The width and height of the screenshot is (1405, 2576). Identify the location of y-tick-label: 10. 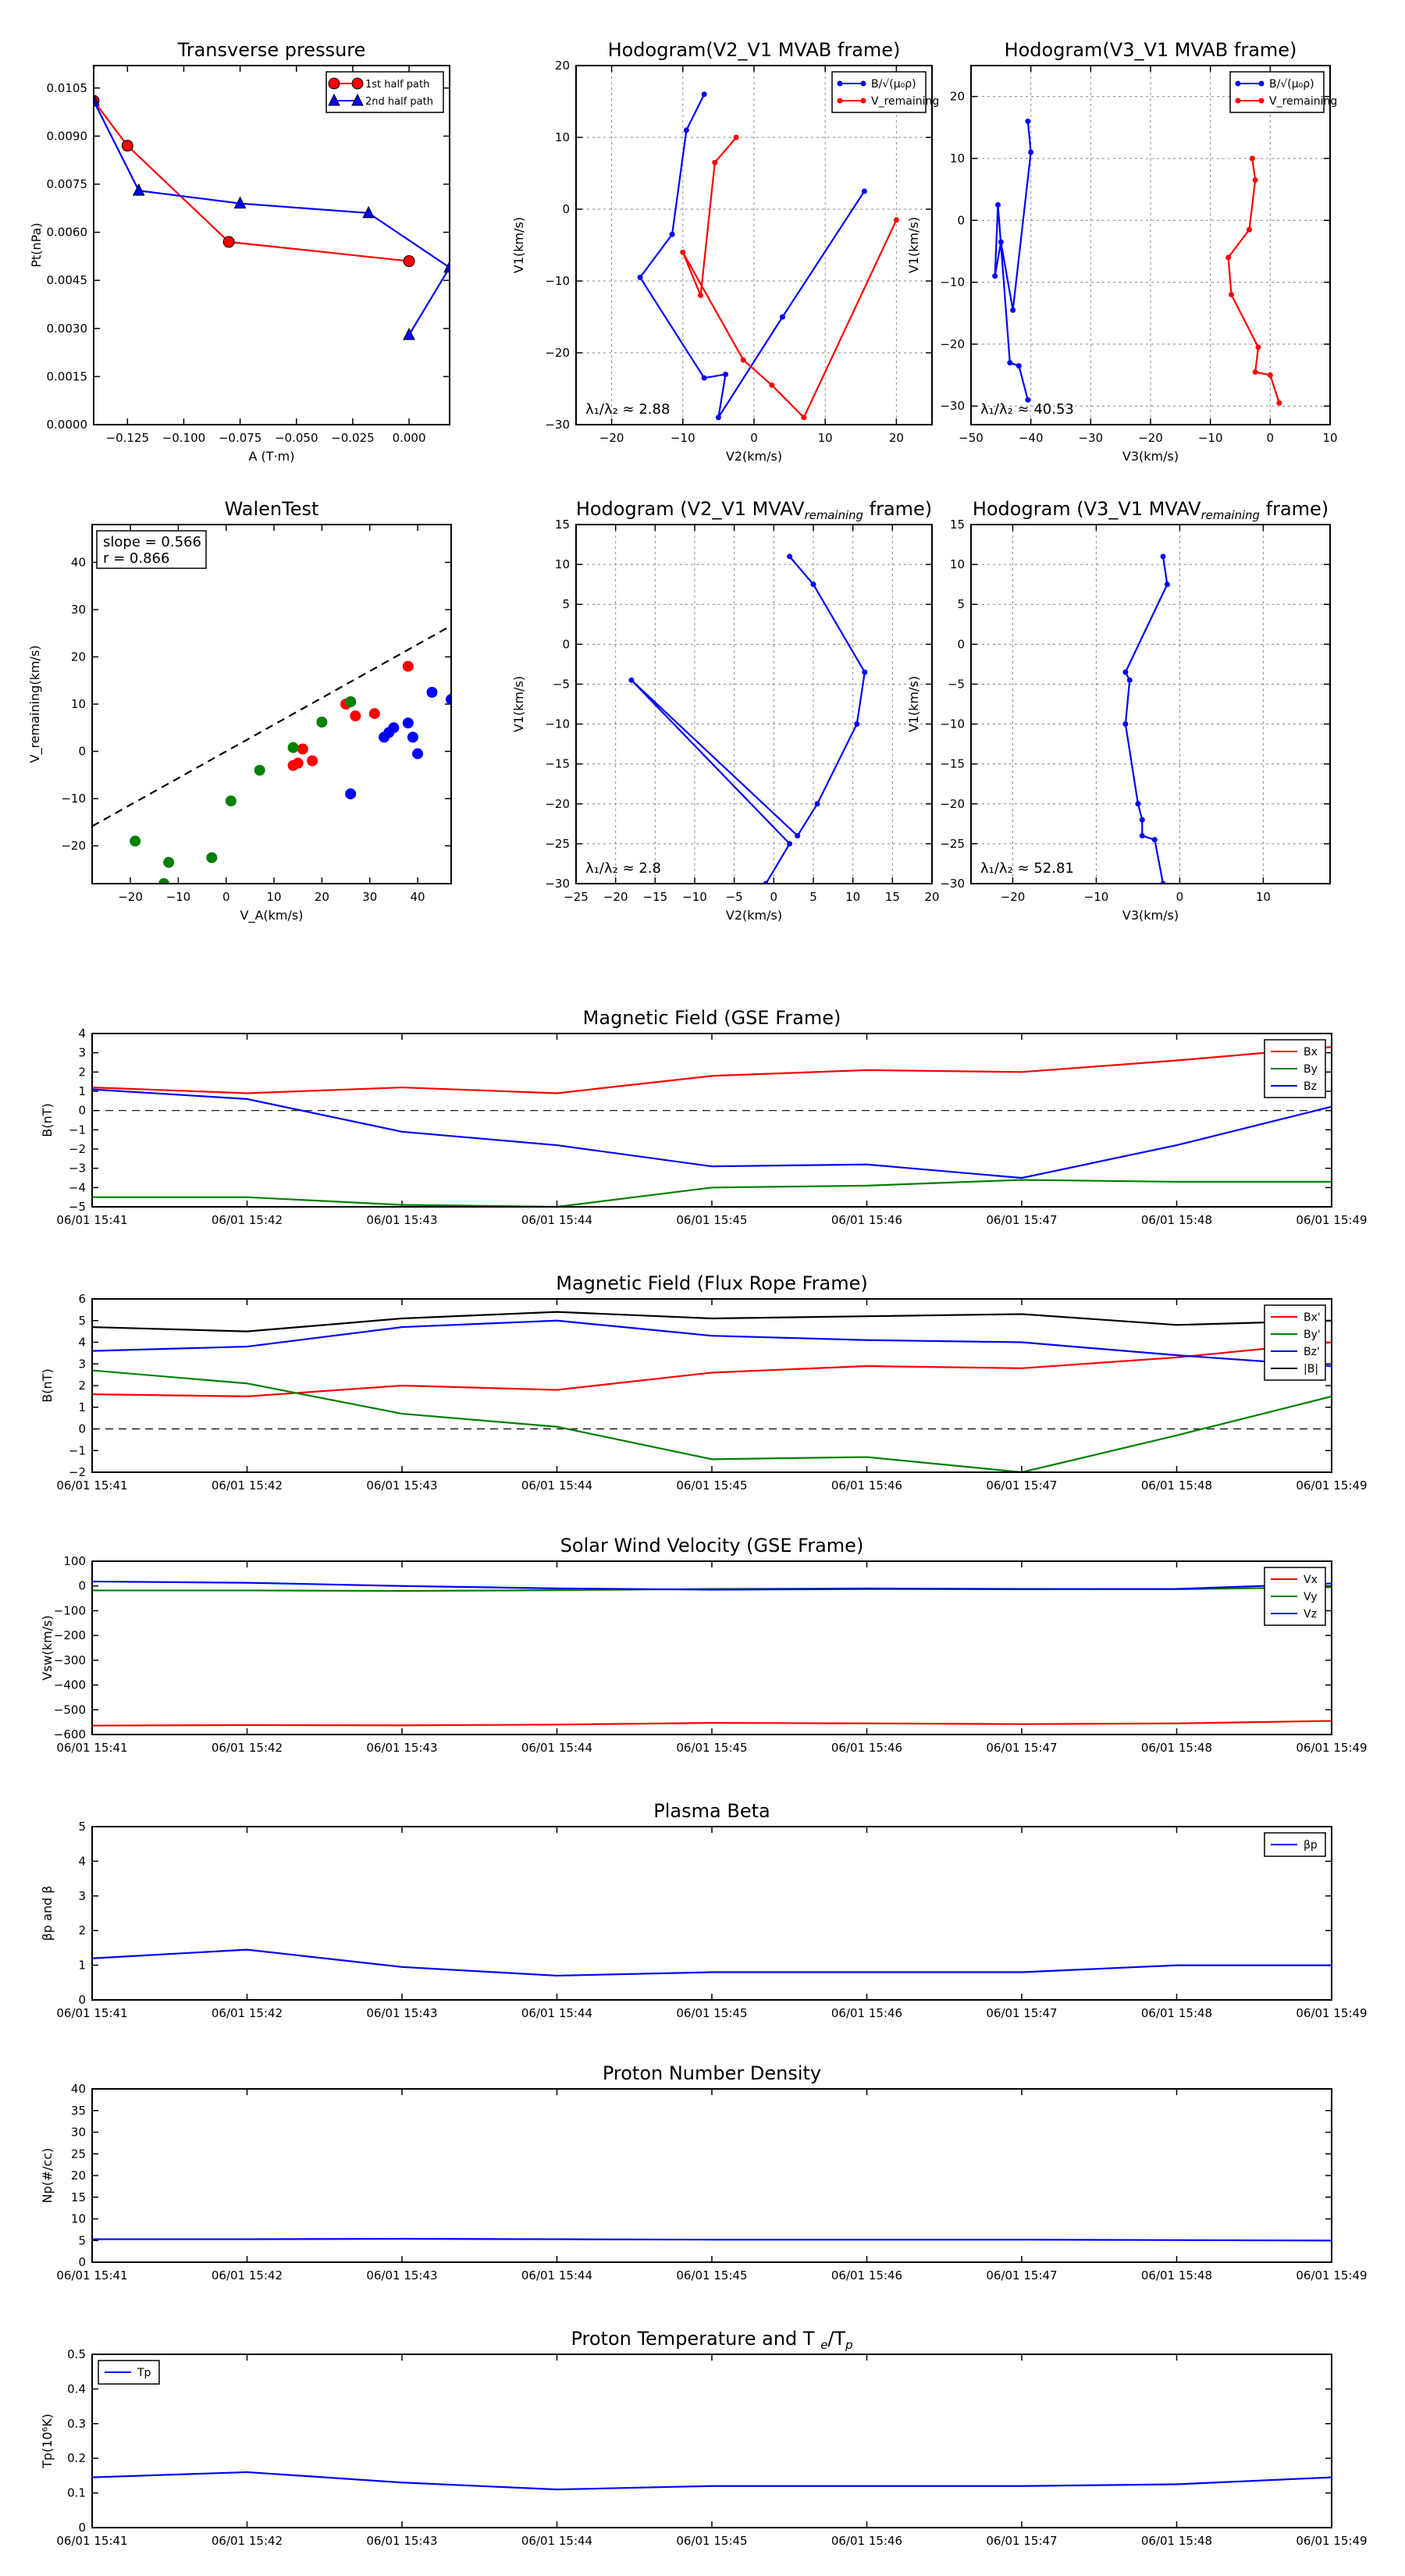
(958, 564).